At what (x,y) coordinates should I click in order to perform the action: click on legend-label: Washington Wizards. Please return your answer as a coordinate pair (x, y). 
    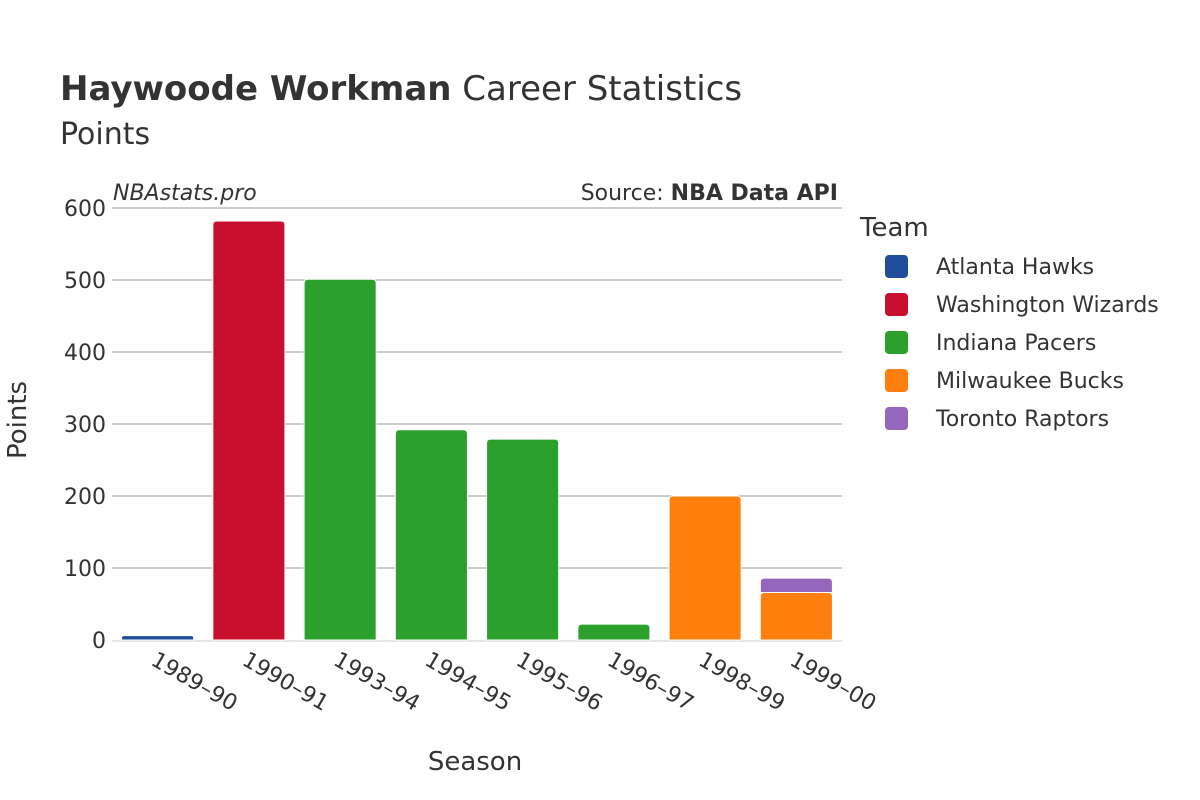
    Looking at the image, I should click on (1047, 305).